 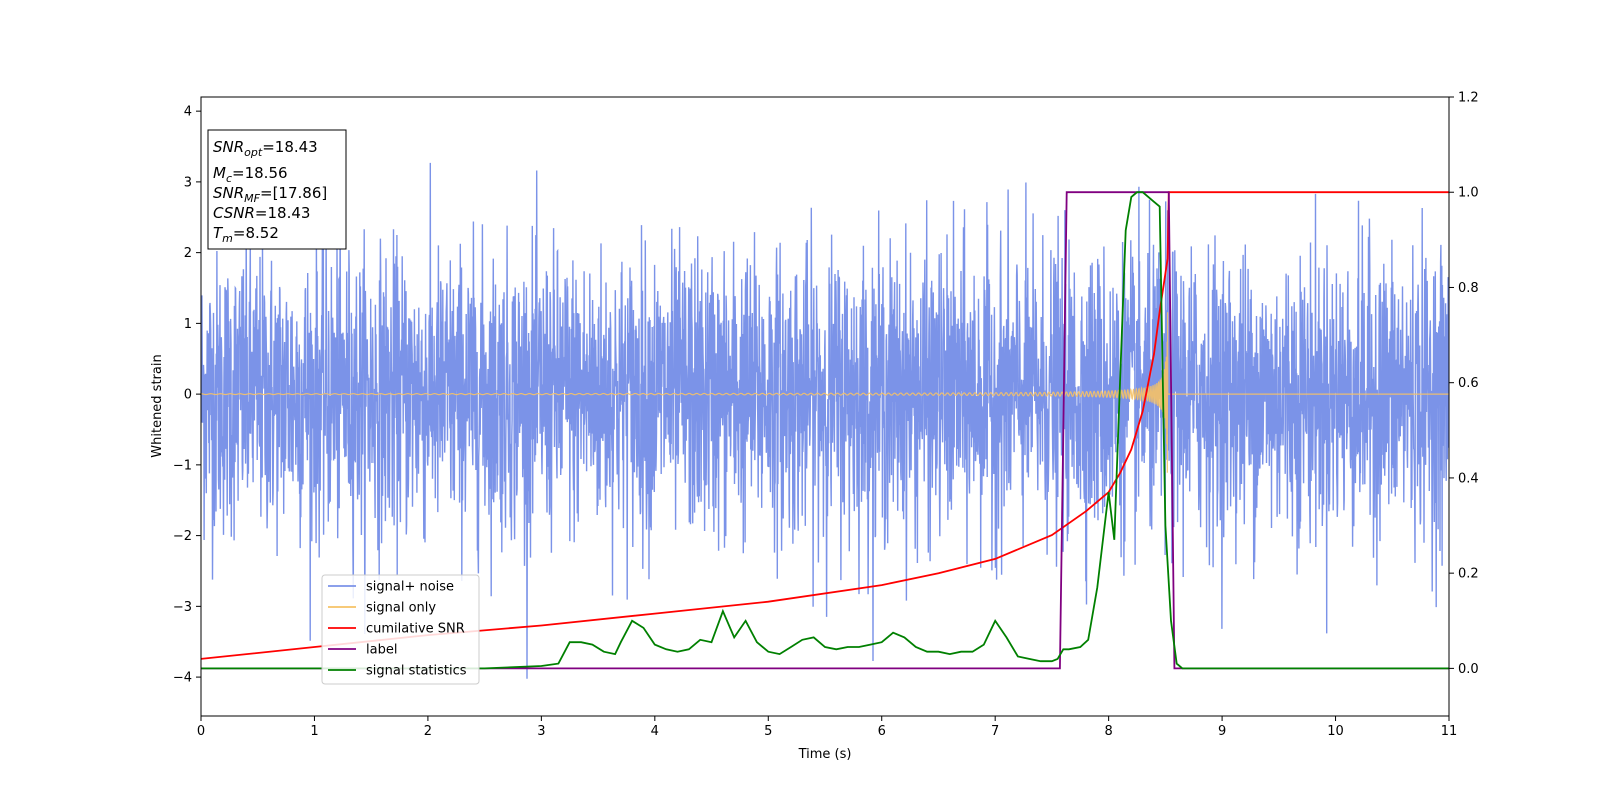 I want to click on y2-tick-label: 1.2, so click(x=1468, y=98).